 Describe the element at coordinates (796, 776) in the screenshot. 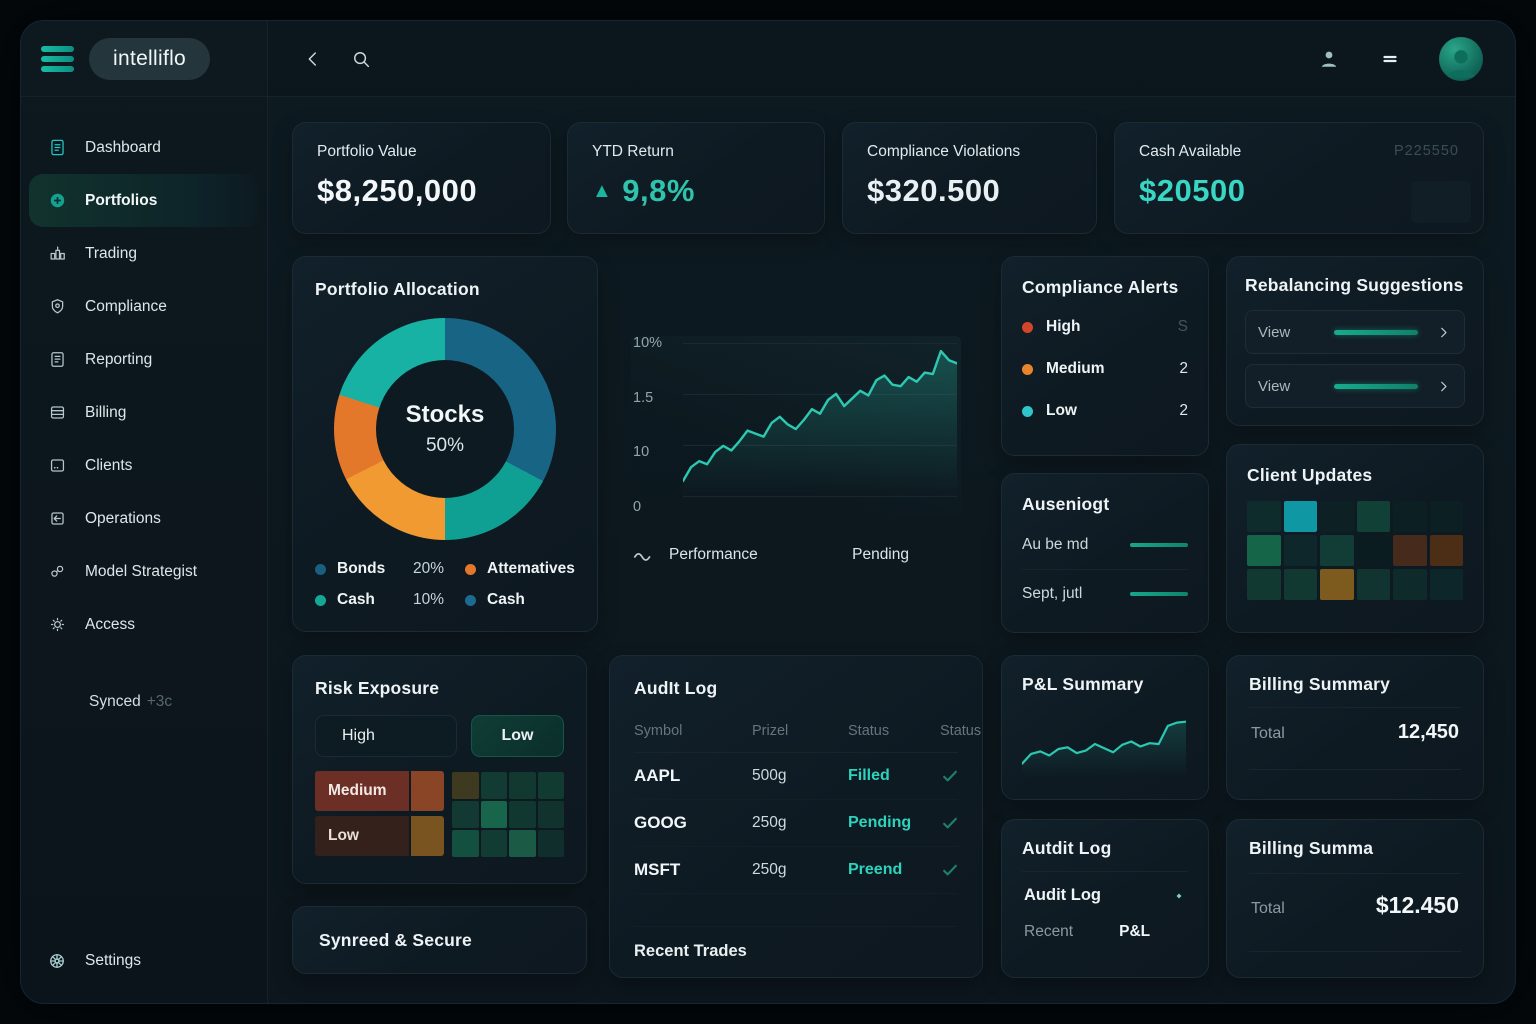

I see `audit-row-aapl: AAPL 500g Filled` at that location.